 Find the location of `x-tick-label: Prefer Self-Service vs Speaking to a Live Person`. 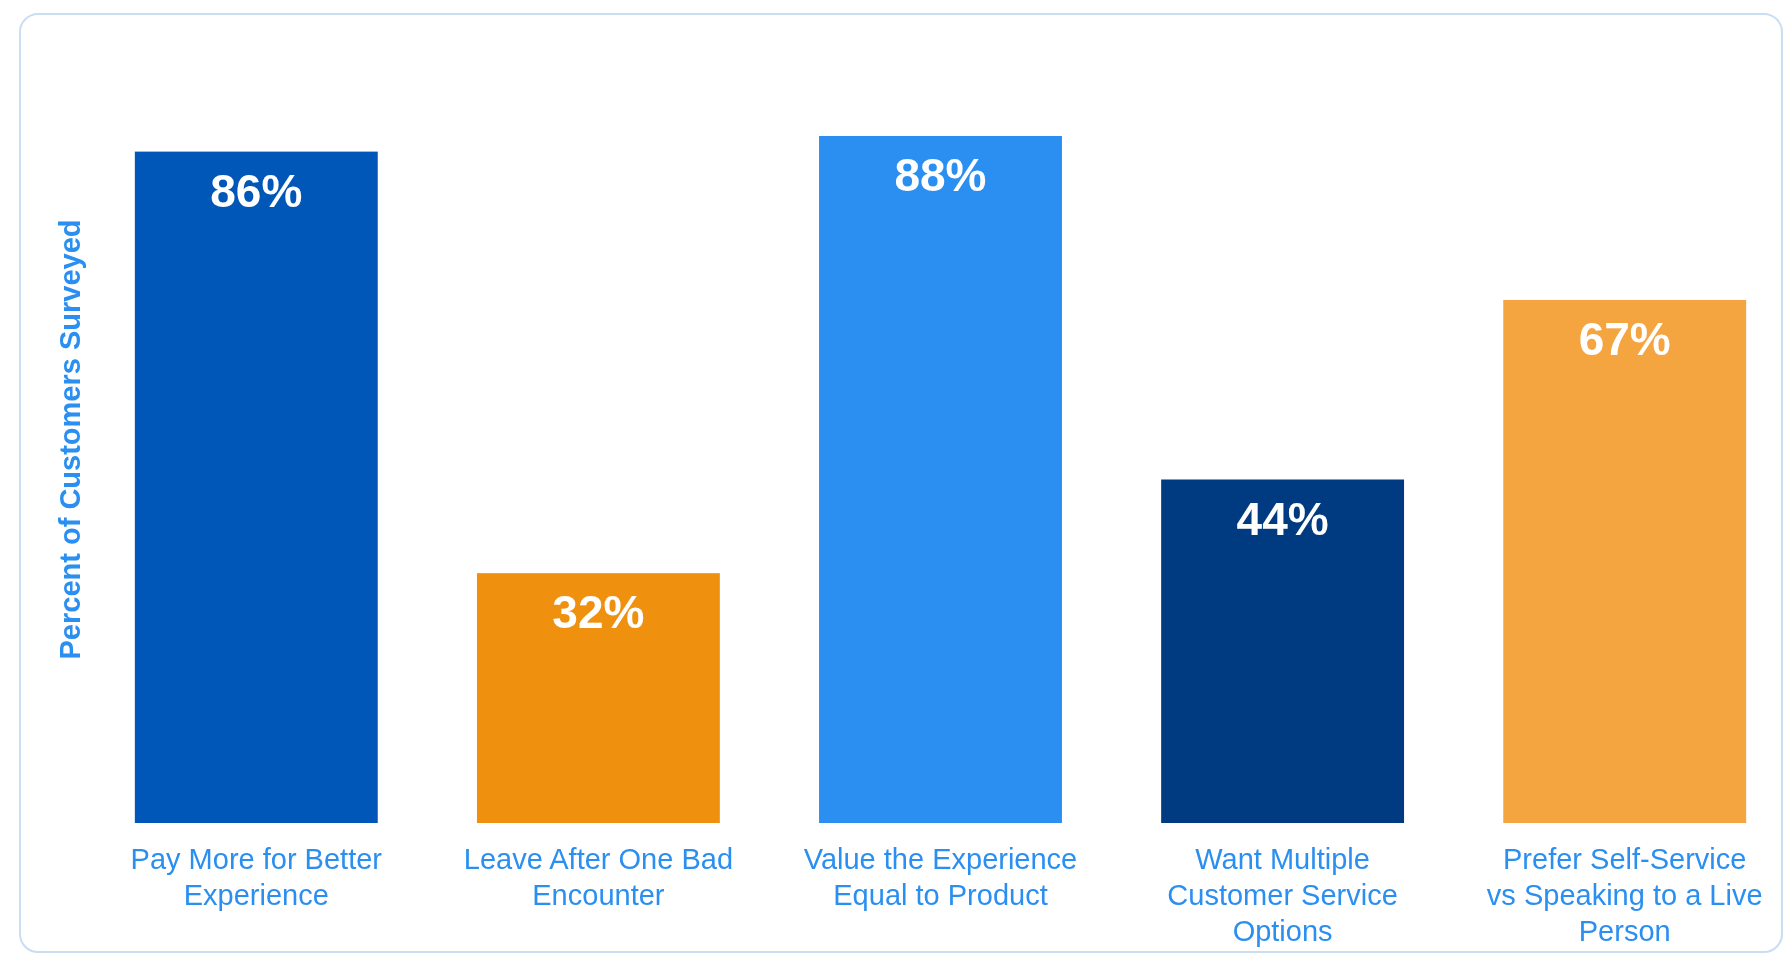

x-tick-label: Prefer Self-Service vs Speaking to a Live Person is located at coordinates (1624, 895).